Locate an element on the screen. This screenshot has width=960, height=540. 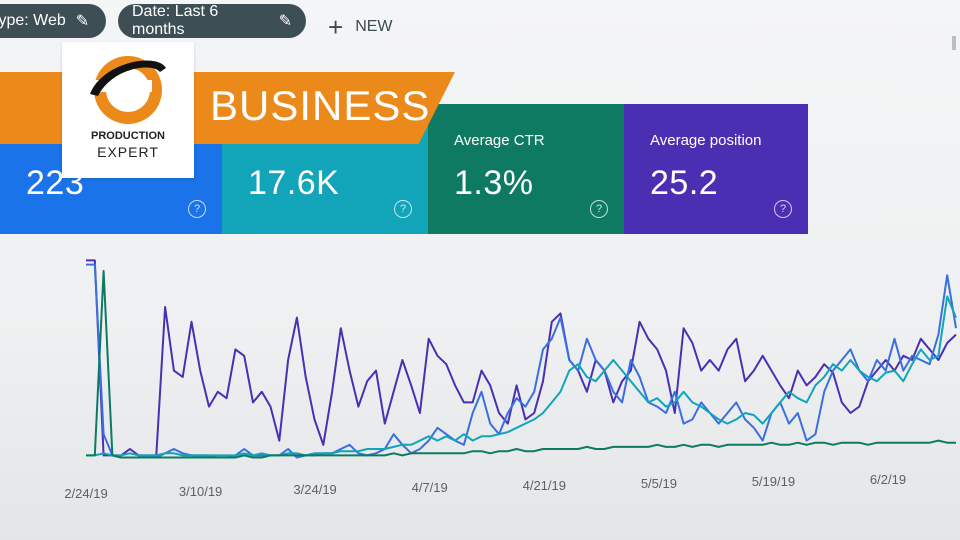
average-position-label: Average position is located at coordinates (706, 140).